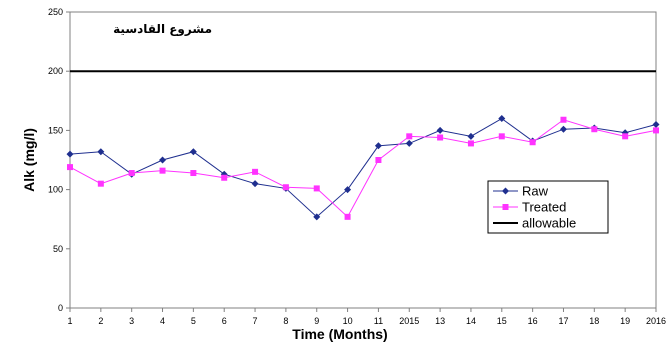  I want to click on x-tick-label: 7, so click(255, 321).